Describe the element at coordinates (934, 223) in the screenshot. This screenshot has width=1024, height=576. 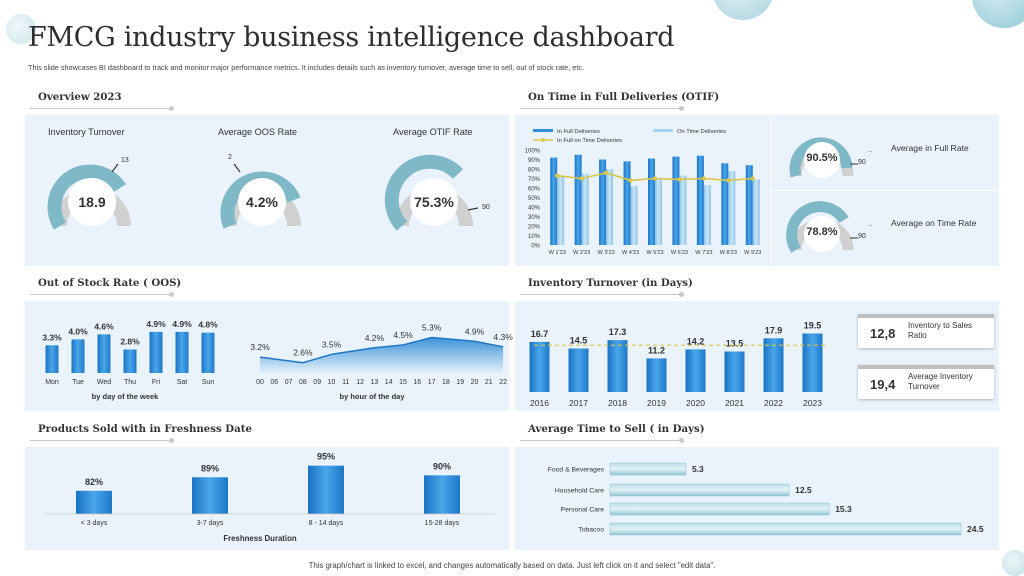
I see `label-on-time-rate: Average on Time Rate` at that location.